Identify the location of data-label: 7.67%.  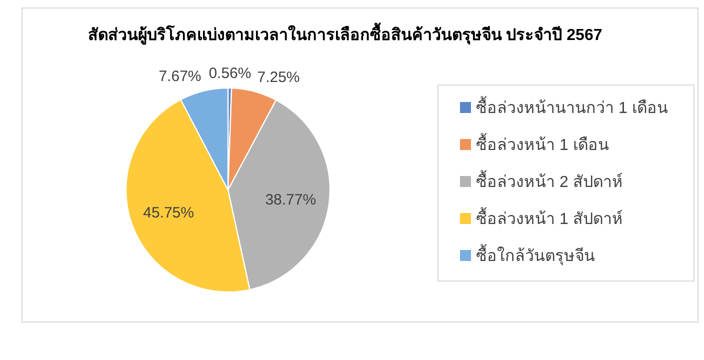
(180, 77).